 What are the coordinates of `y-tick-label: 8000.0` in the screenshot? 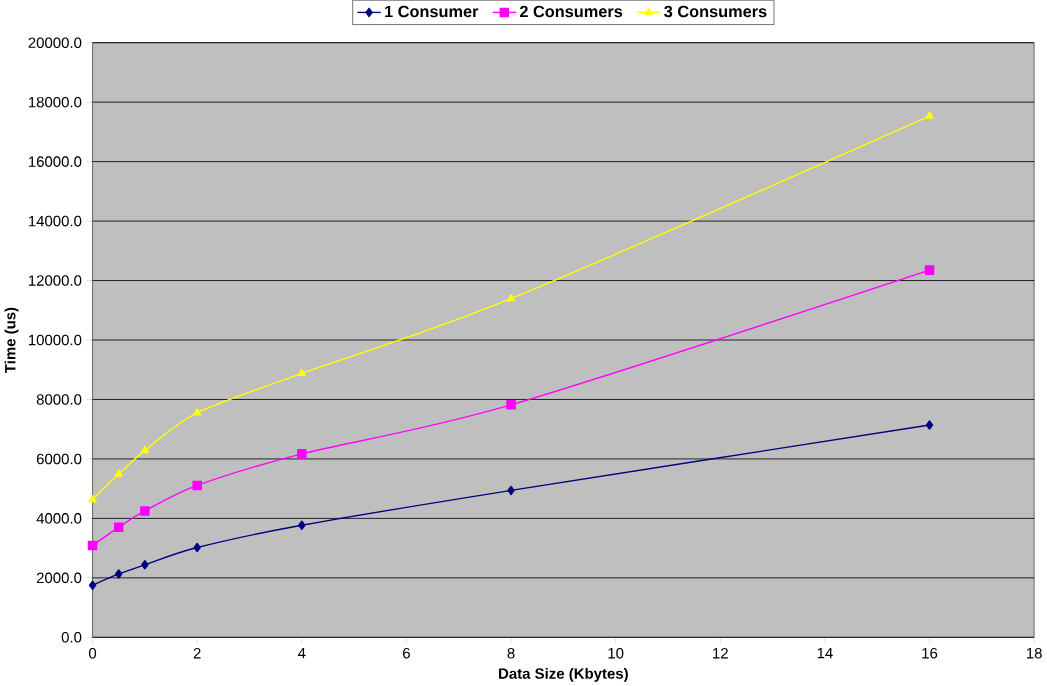 It's located at (59, 399).